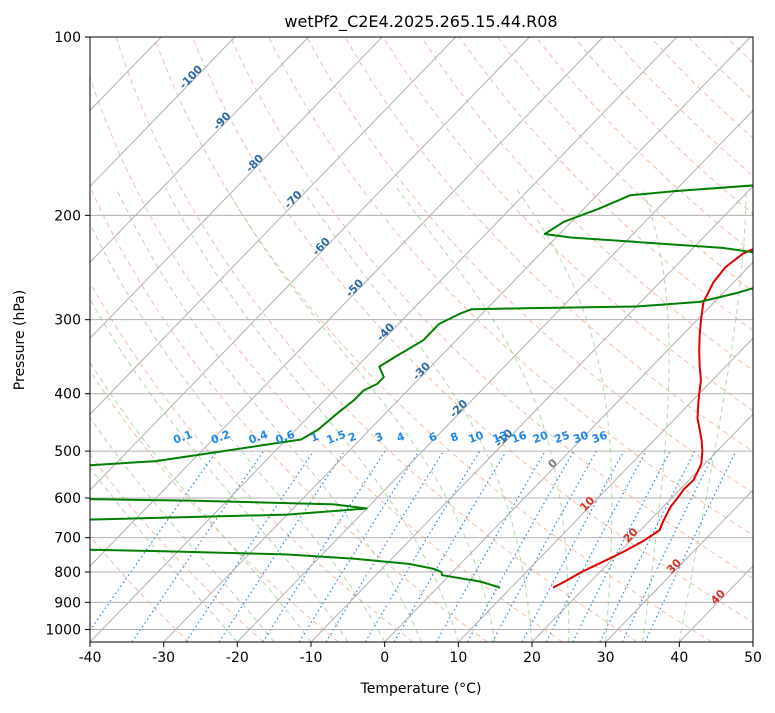 Image resolution: width=775 pixels, height=713 pixels. I want to click on isotherm-label: -80, so click(254, 163).